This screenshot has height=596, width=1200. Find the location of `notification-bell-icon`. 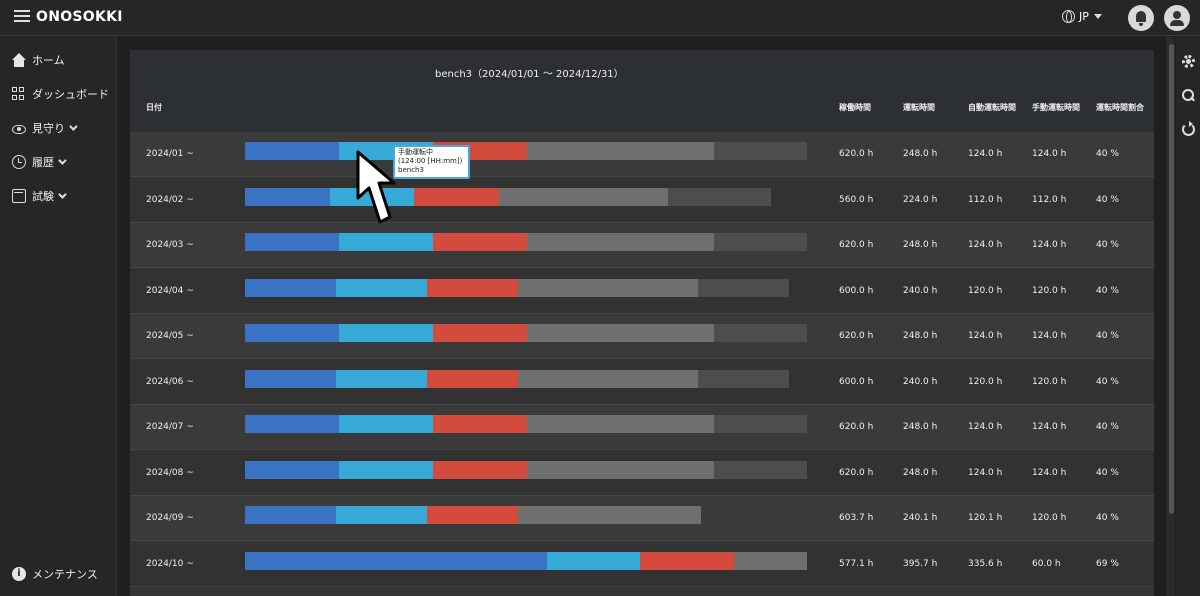

notification-bell-icon is located at coordinates (1141, 18).